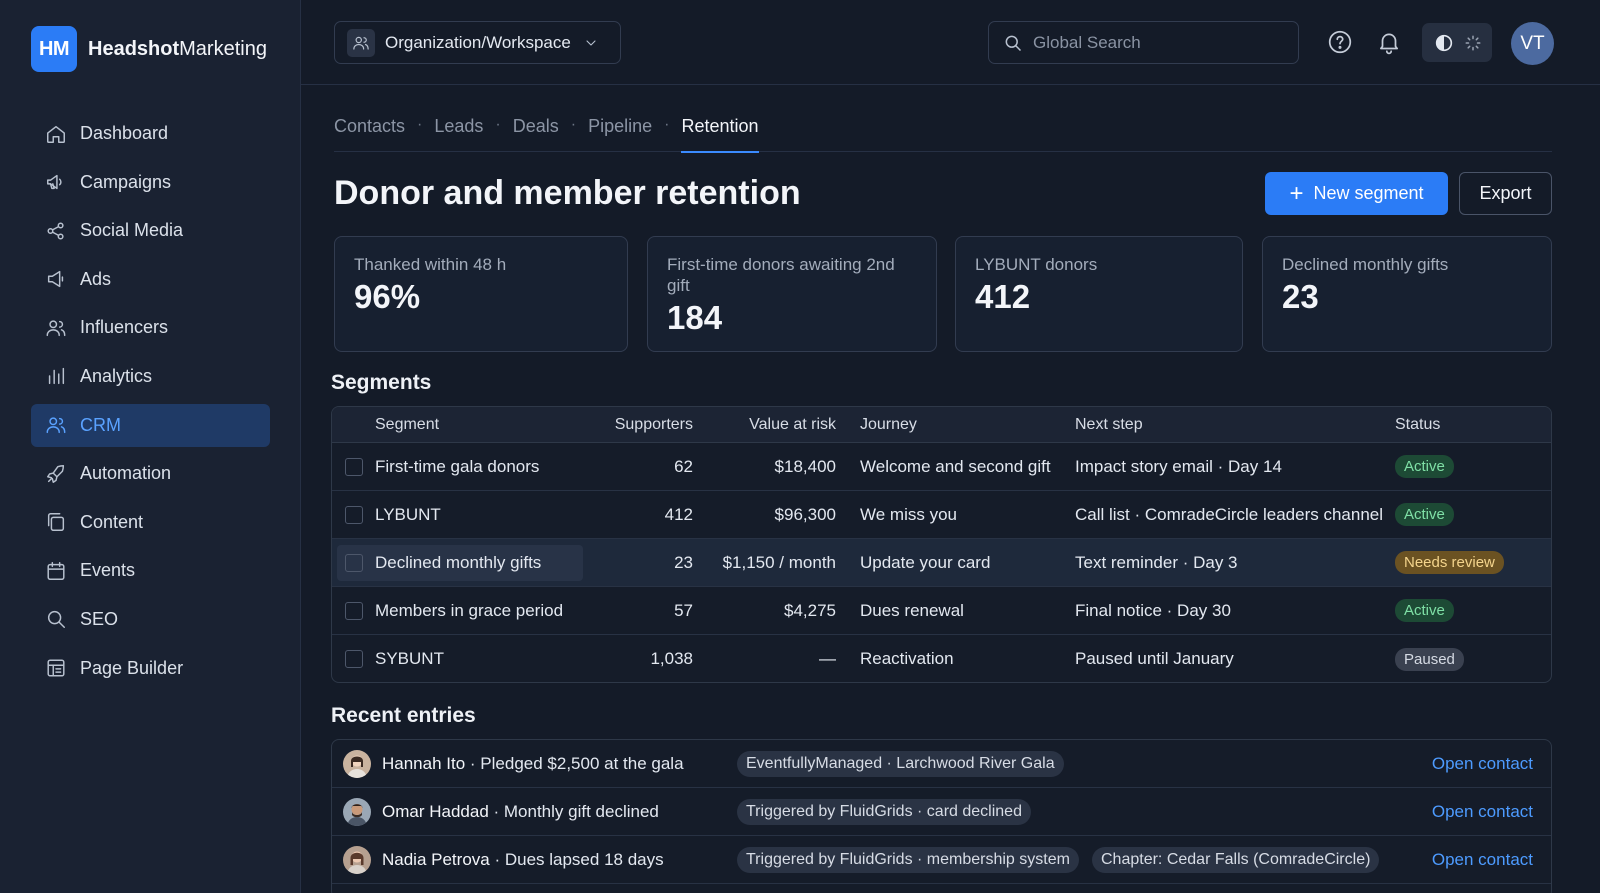 Image resolution: width=1600 pixels, height=893 pixels. I want to click on sidebar-item-ads: Ads, so click(150, 279).